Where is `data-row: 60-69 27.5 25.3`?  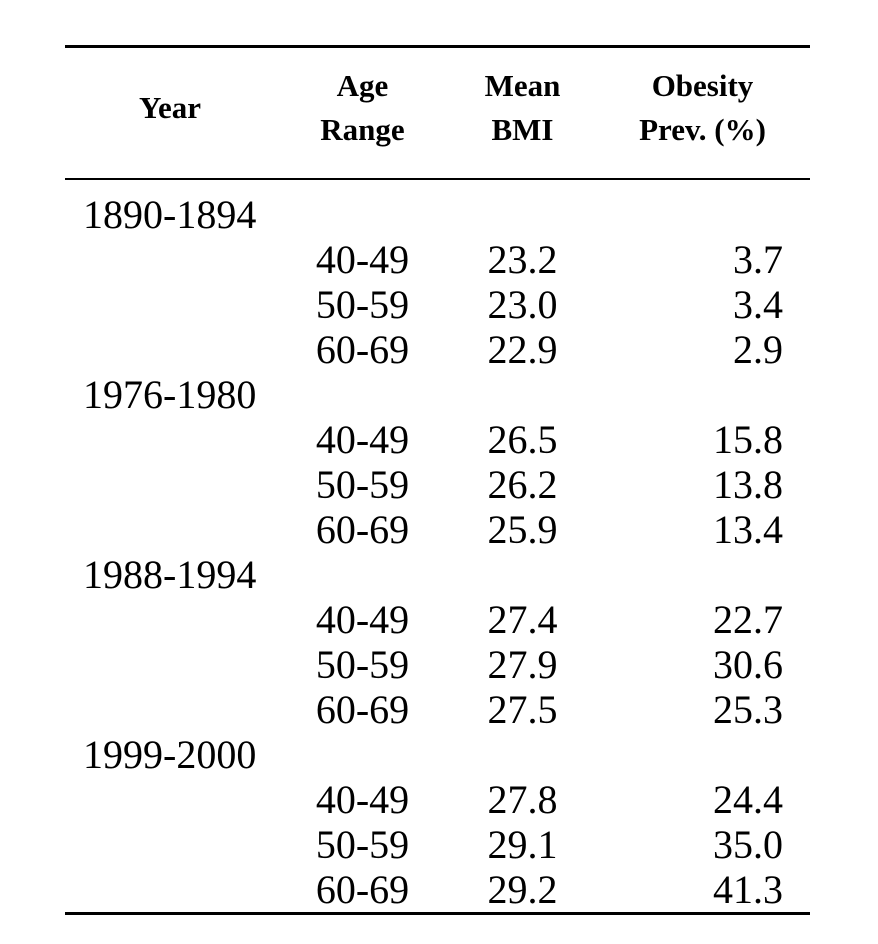 data-row: 60-69 27.5 25.3 is located at coordinates (437, 709).